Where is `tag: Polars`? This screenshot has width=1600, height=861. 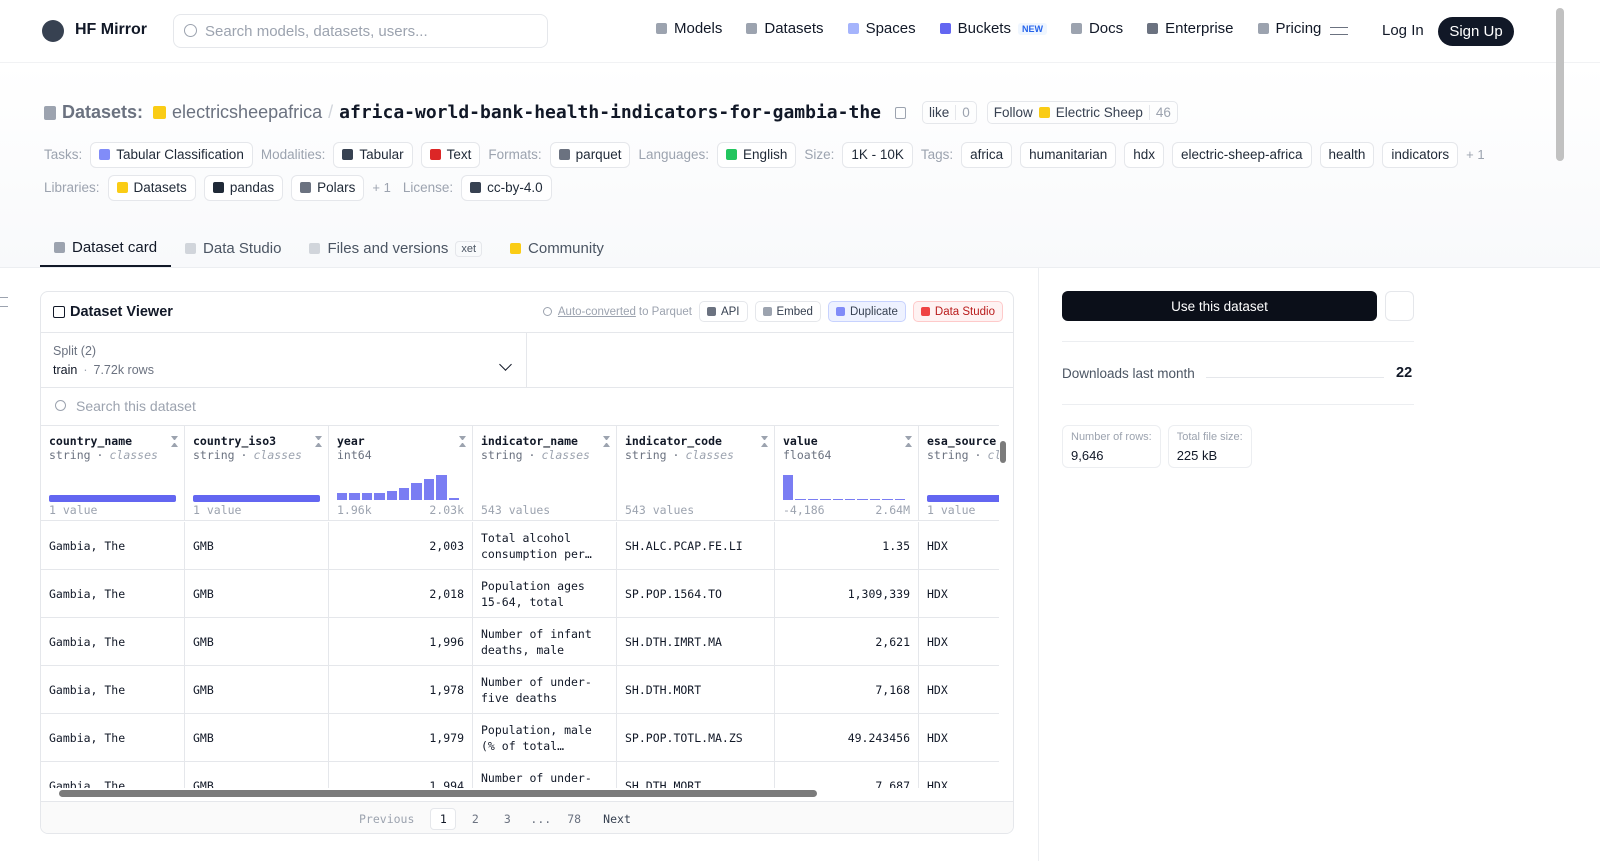 tag: Polars is located at coordinates (328, 187).